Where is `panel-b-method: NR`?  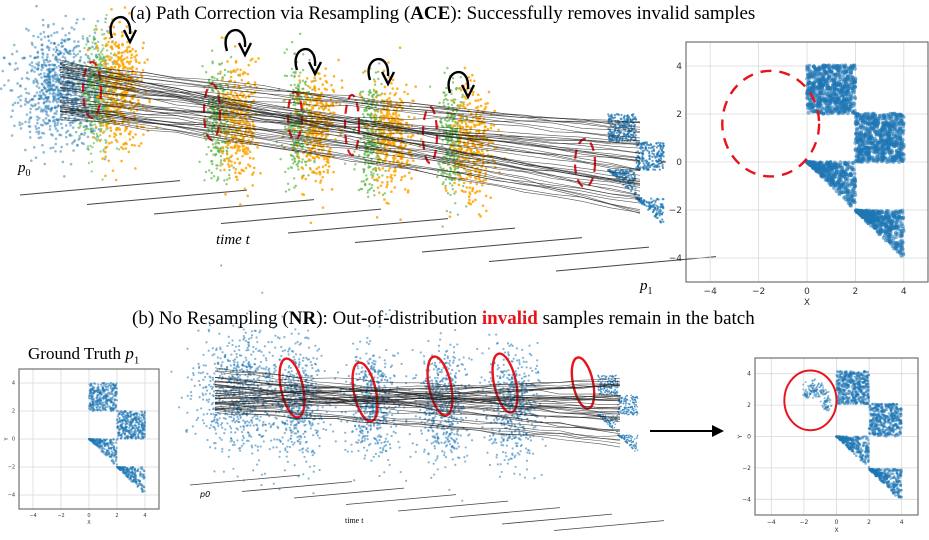 panel-b-method: NR is located at coordinates (302, 318).